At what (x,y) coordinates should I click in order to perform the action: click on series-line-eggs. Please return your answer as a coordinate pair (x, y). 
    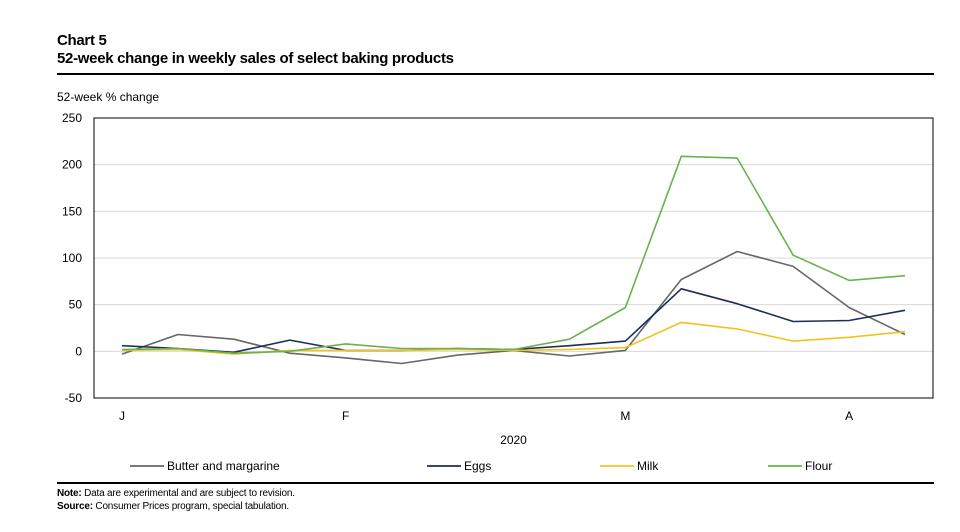
    Looking at the image, I should click on (513, 320).